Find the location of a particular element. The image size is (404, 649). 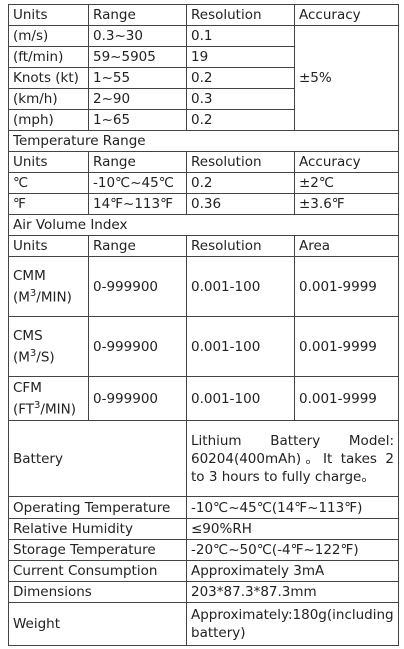

table-row: Knots (kt) 1~55 0.2 is located at coordinates (203, 78).